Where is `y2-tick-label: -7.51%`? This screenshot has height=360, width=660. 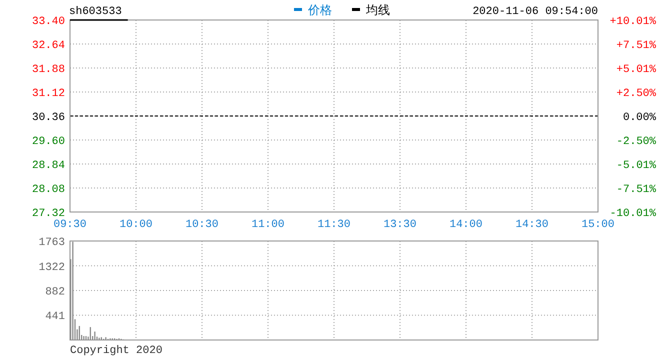
y2-tick-label: -7.51% is located at coordinates (636, 190).